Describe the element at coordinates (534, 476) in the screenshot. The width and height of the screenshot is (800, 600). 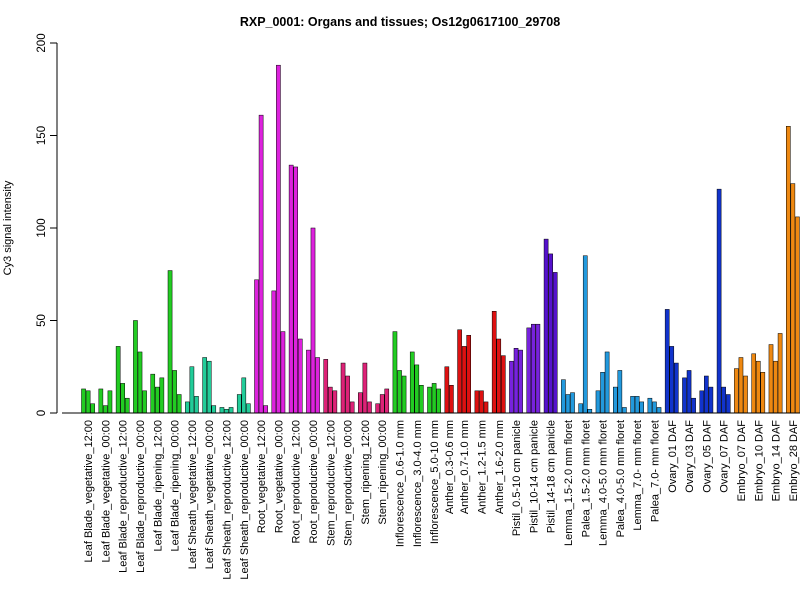
I see `x-tick-label: Pistil_10-14 cm panicle` at that location.